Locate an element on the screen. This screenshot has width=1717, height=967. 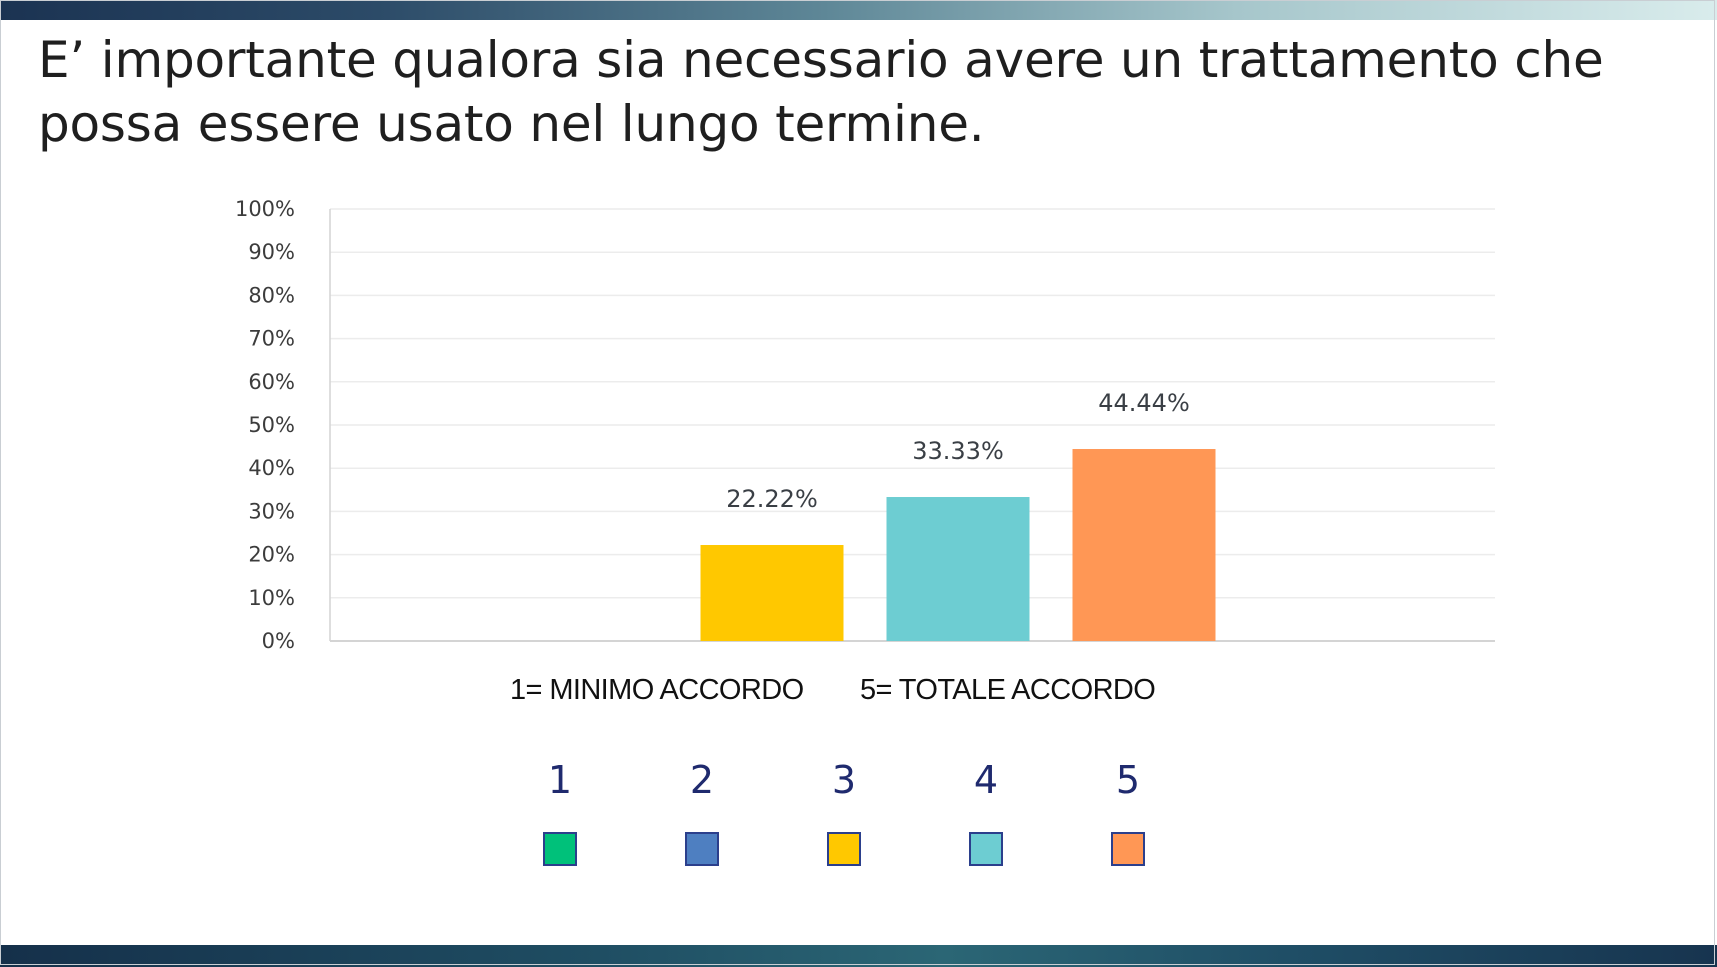
scale-caption-min: 1= MINIMO ACCORDO is located at coordinates (657, 690).